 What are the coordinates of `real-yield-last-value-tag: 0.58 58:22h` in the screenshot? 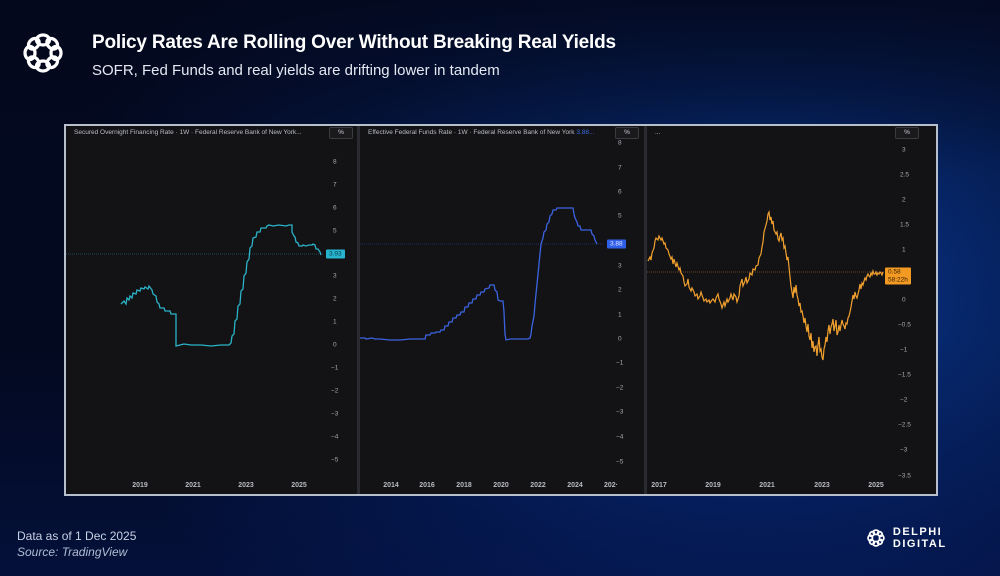 It's located at (898, 276).